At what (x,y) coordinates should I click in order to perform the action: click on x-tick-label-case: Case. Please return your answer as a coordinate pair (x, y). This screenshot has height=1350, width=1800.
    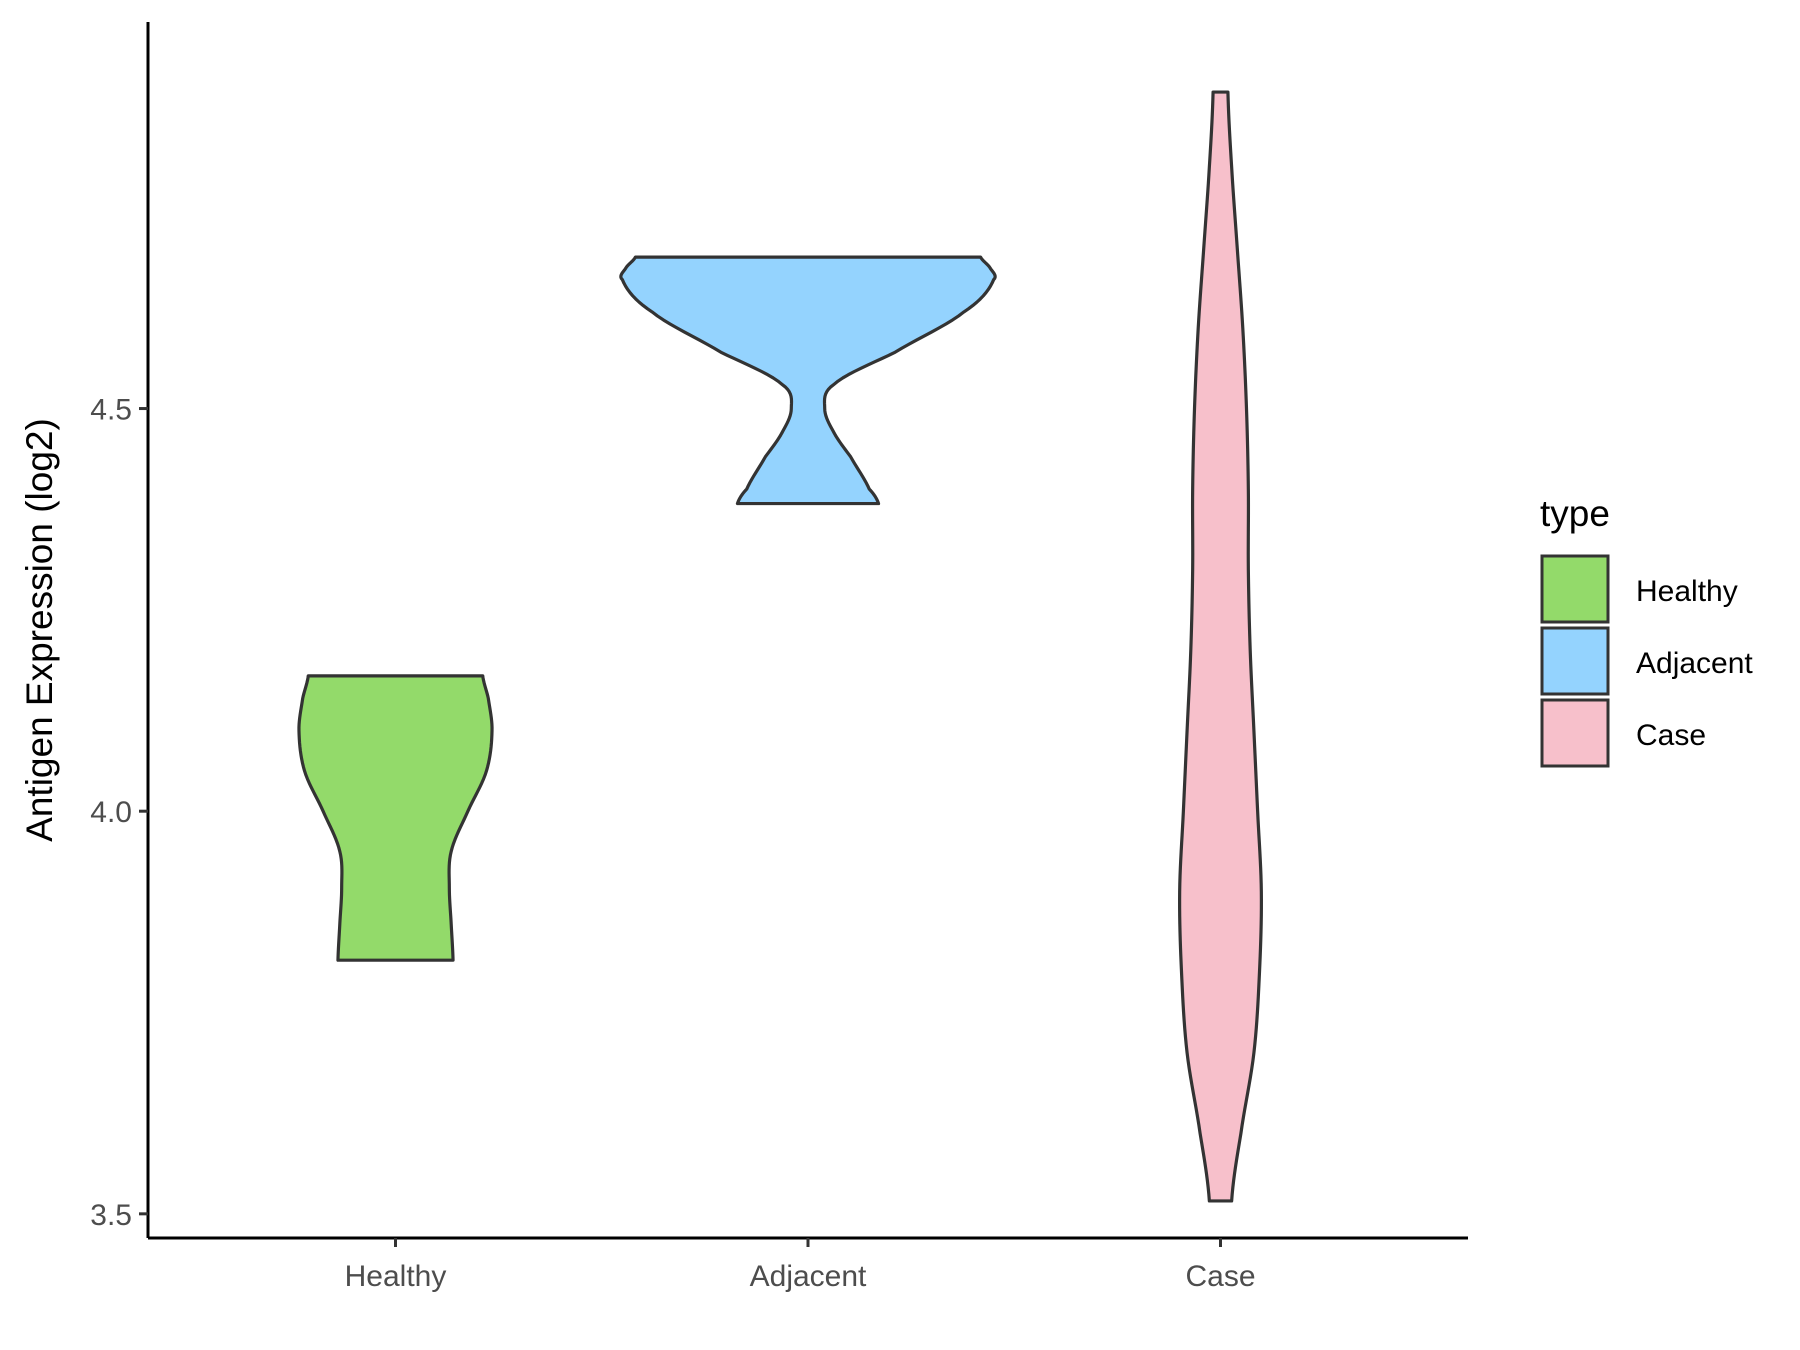
    Looking at the image, I should click on (1220, 1276).